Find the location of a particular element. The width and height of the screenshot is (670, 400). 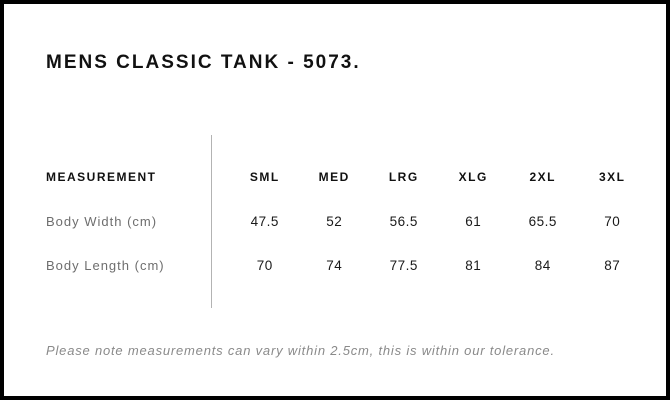

body-length-xlg-value: 81 is located at coordinates (473, 265).